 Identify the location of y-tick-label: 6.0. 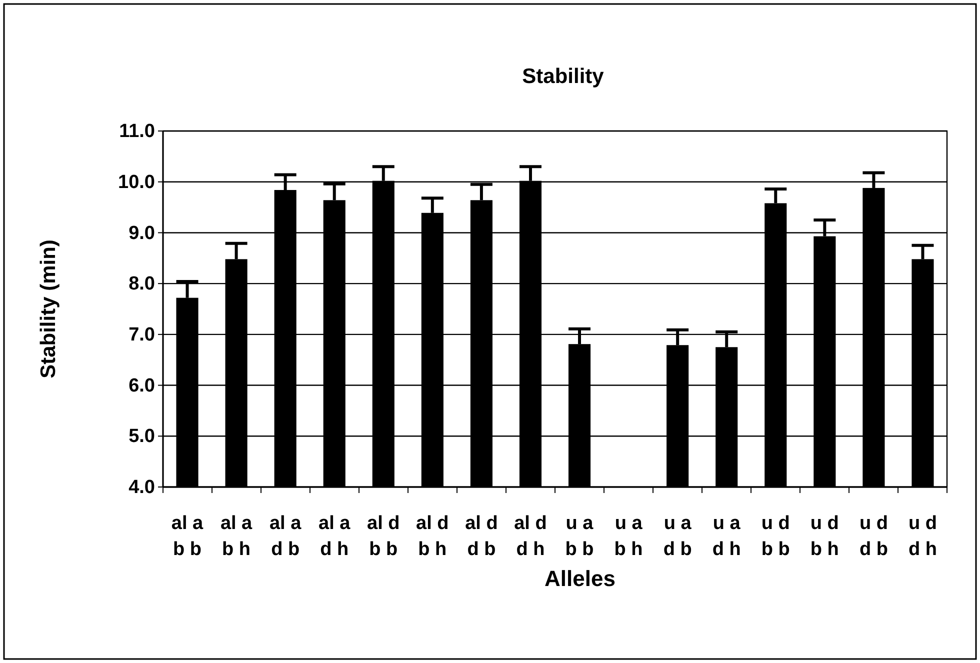
(141, 385).